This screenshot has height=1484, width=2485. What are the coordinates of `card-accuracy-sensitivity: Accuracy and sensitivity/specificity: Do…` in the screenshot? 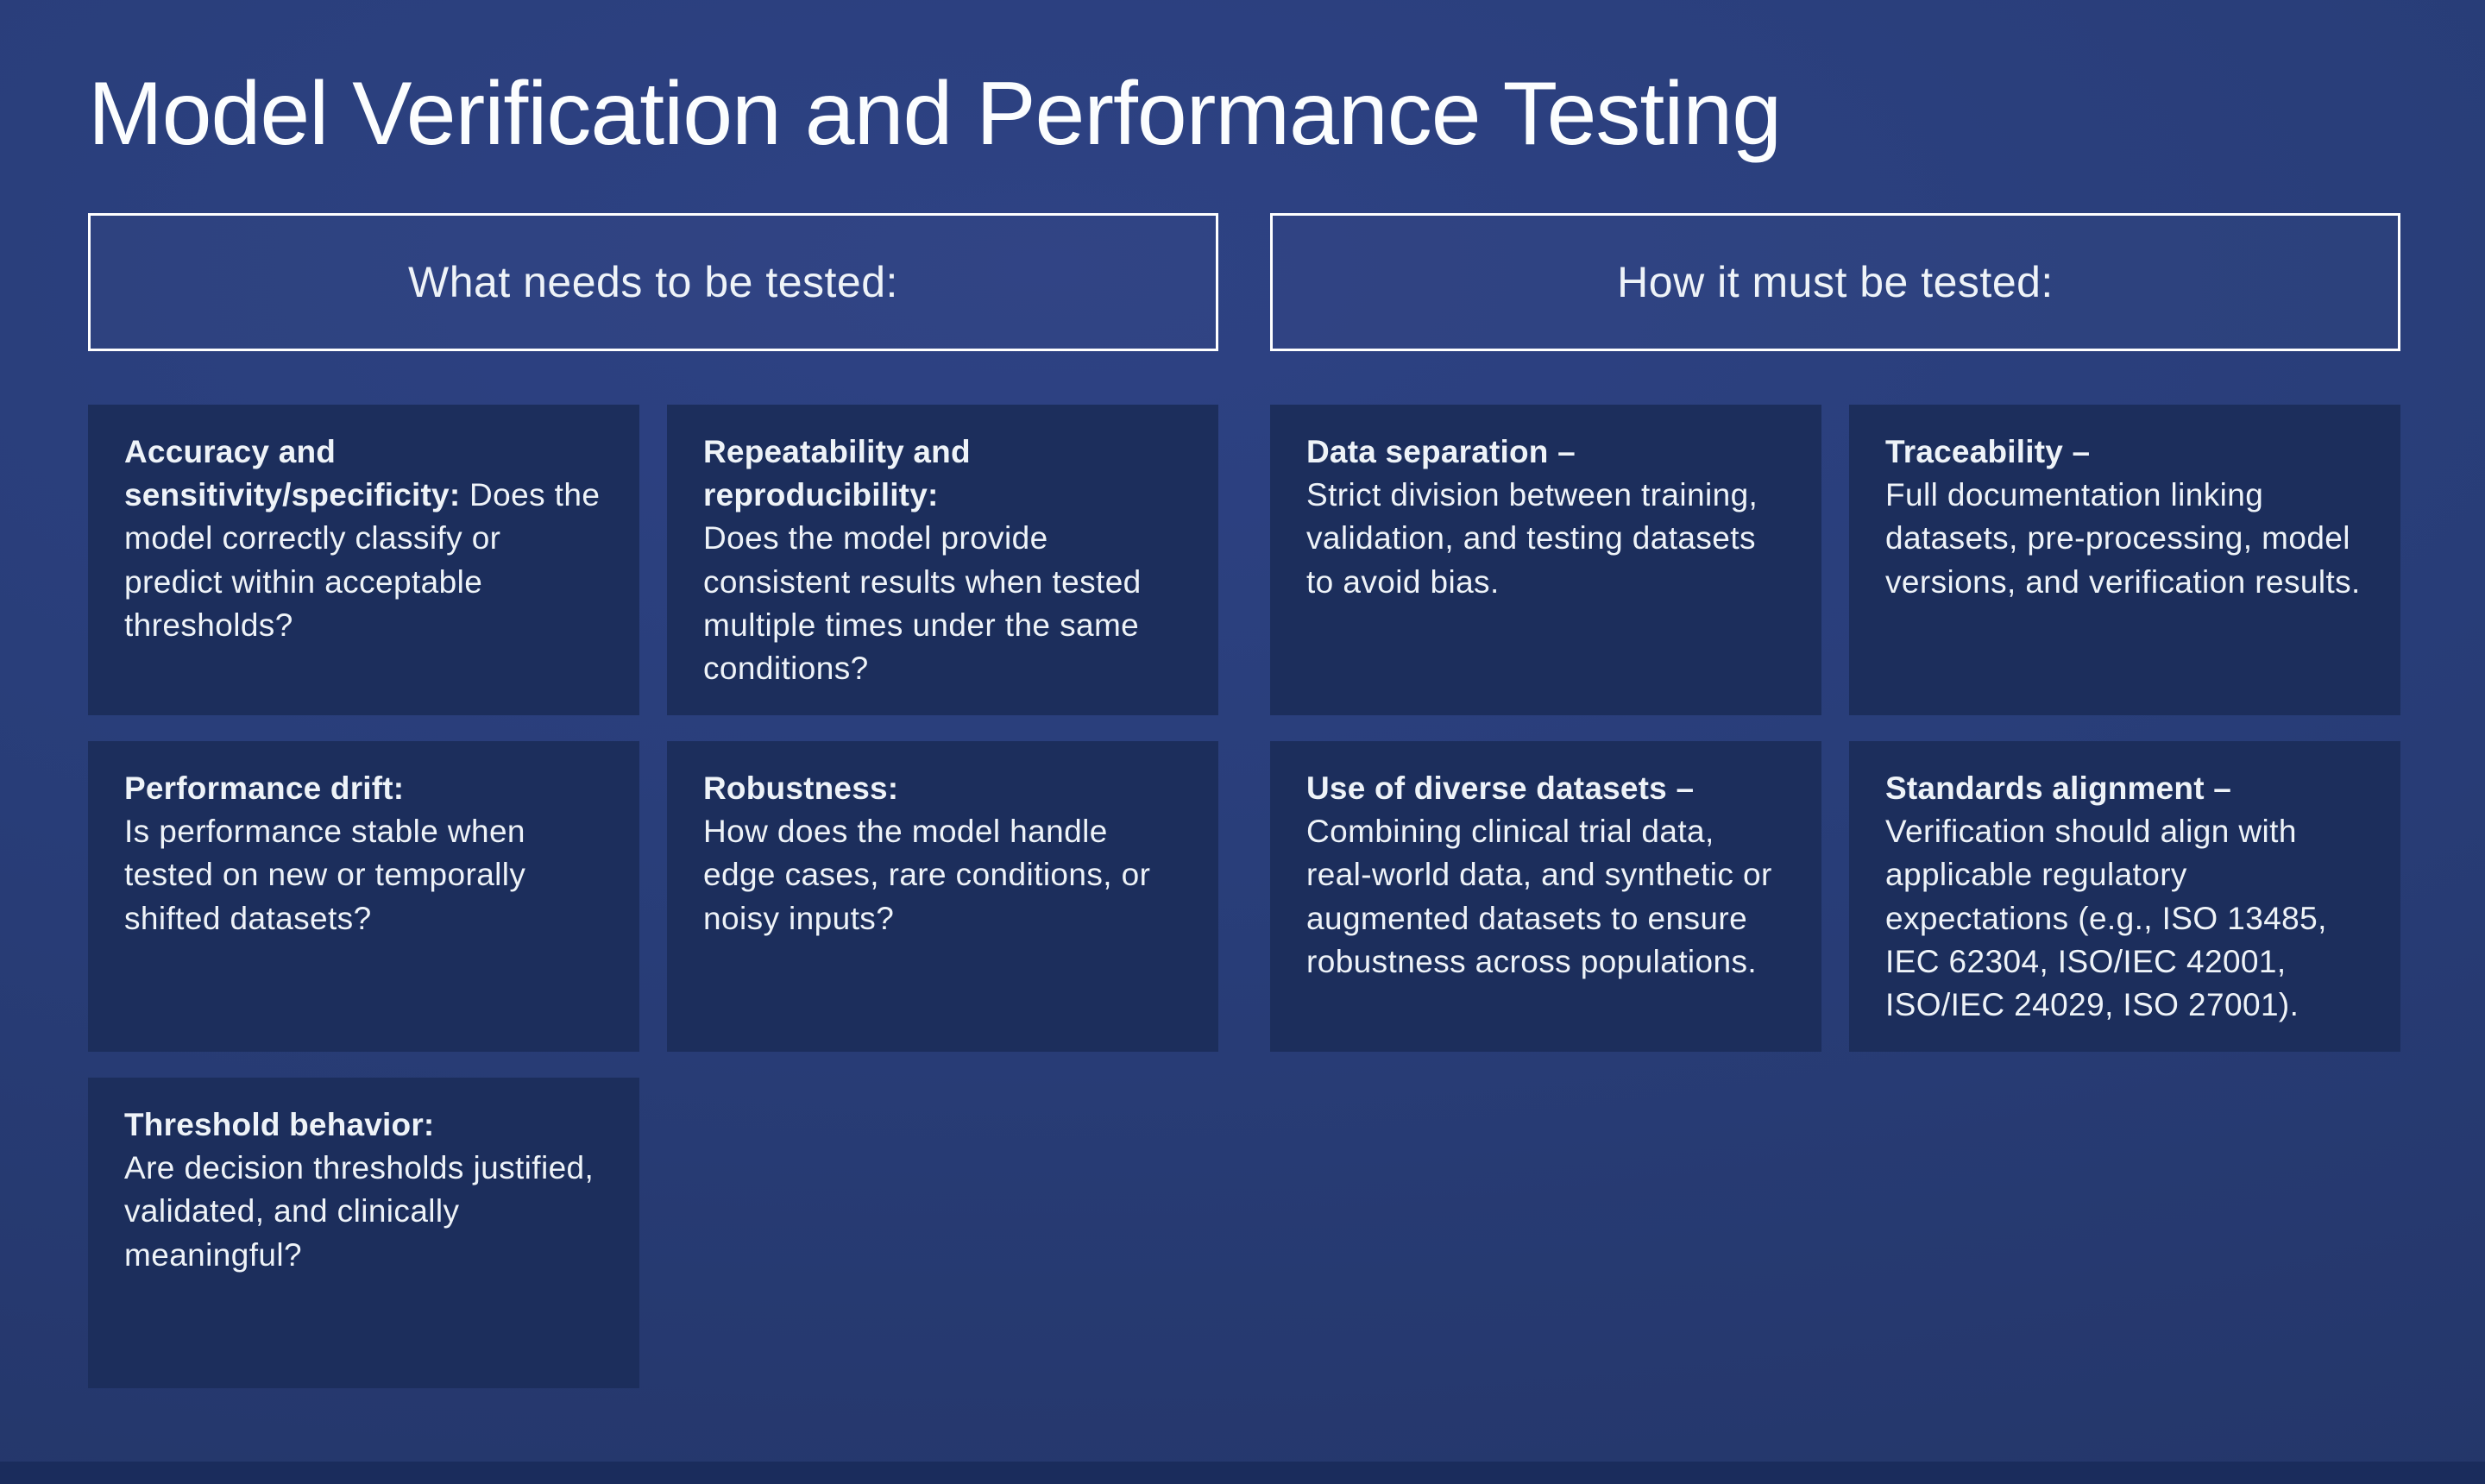 It's located at (363, 559).